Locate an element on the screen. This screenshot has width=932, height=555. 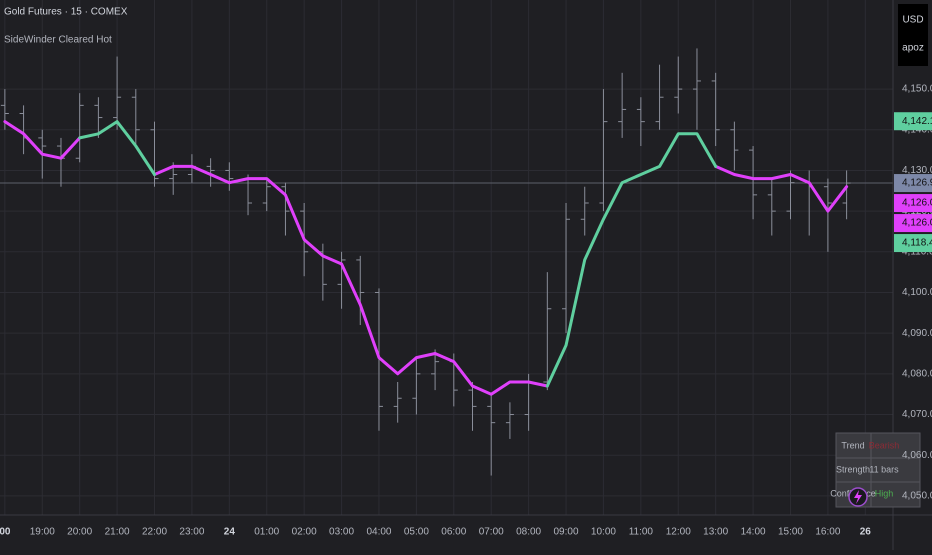
price-label: 4,126.9 is located at coordinates (917, 183).